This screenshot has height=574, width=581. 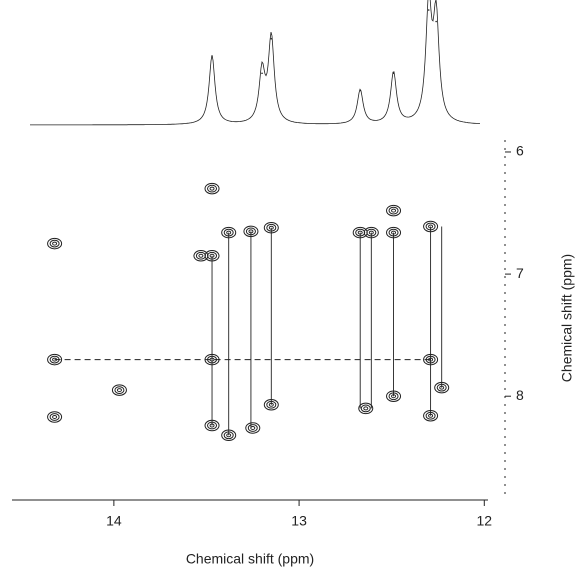 I want to click on y-tick-label: 6, so click(x=520, y=151).